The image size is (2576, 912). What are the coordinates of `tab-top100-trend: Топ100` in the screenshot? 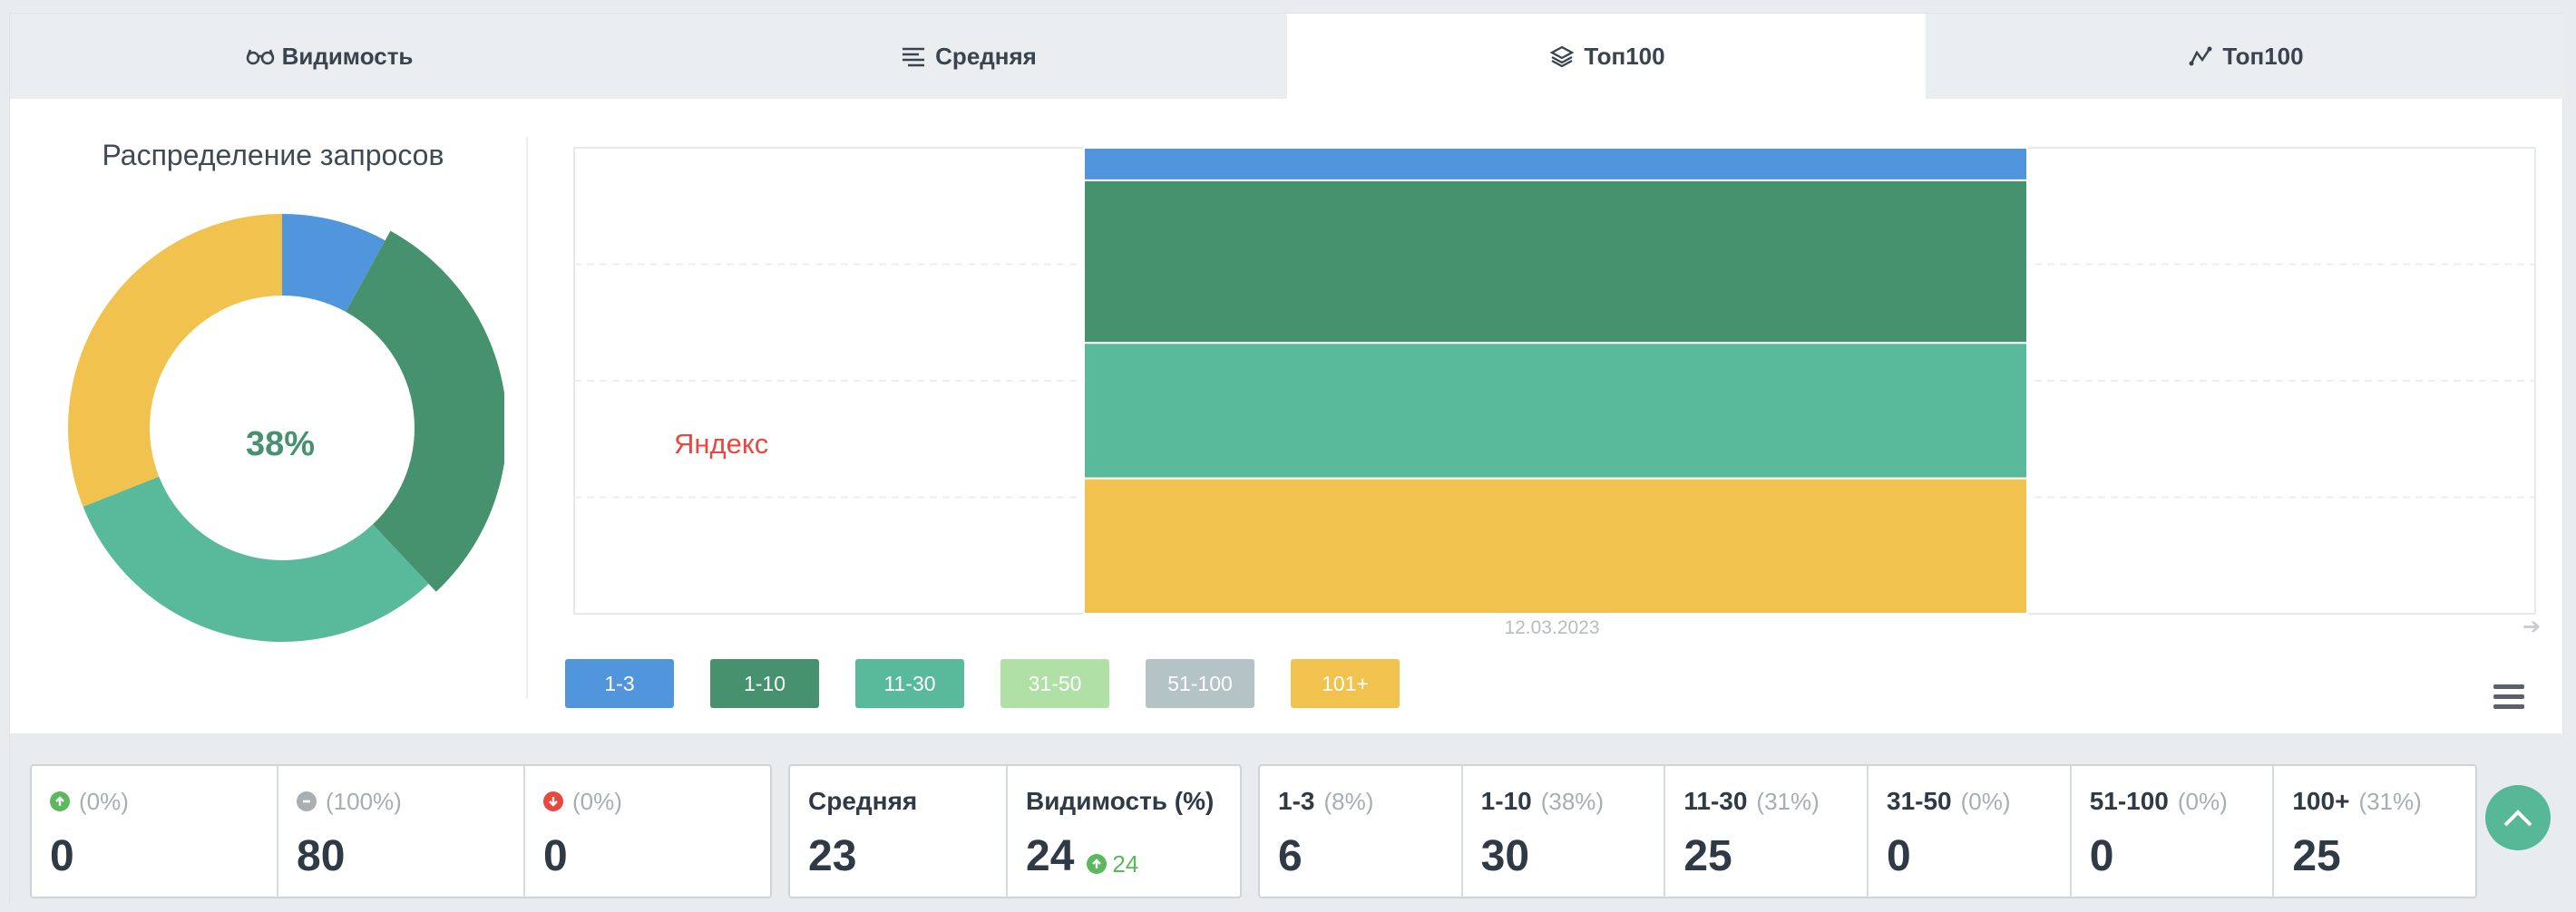 It's located at (2245, 57).